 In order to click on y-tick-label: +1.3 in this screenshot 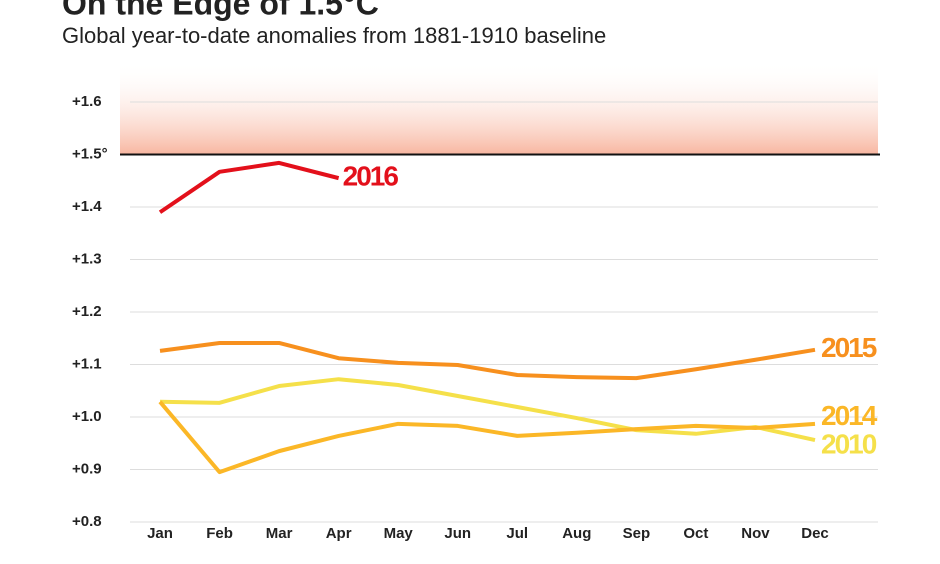, I will do `click(87, 258)`.